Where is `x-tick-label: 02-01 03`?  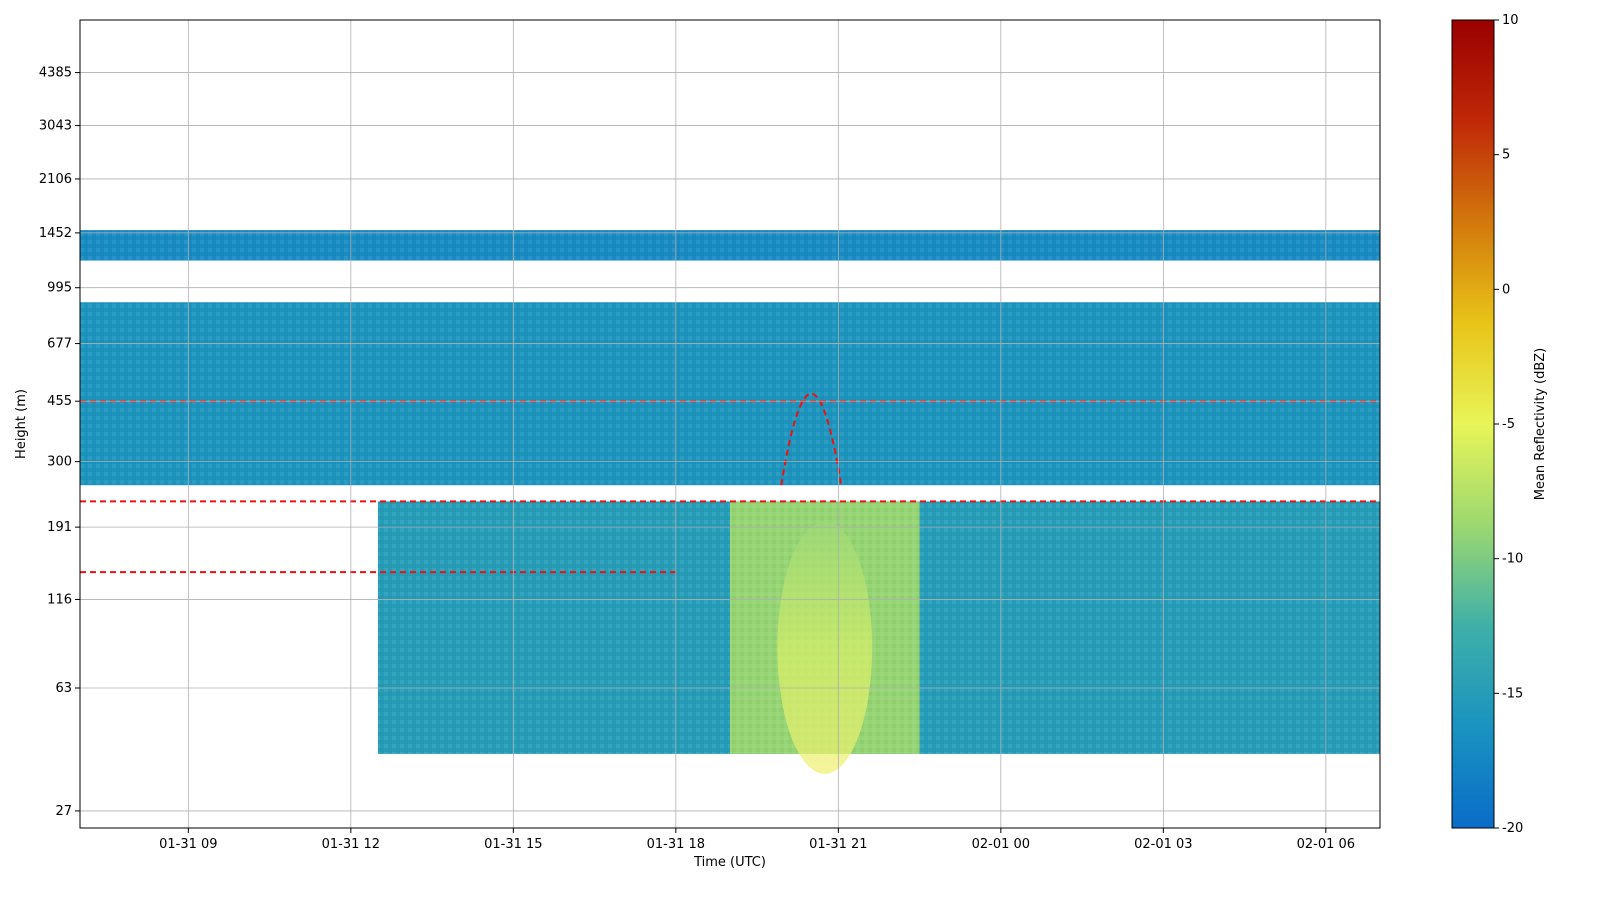 x-tick-label: 02-01 03 is located at coordinates (1163, 844).